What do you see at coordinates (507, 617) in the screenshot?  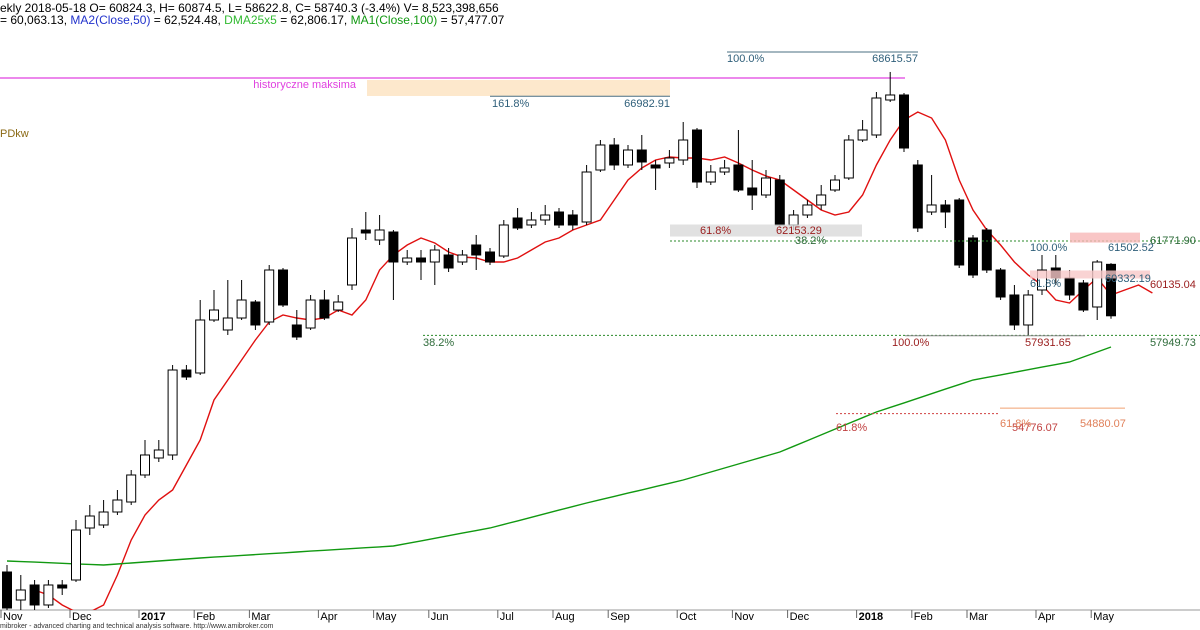 I see `x-tick-label: Jul` at bounding box center [507, 617].